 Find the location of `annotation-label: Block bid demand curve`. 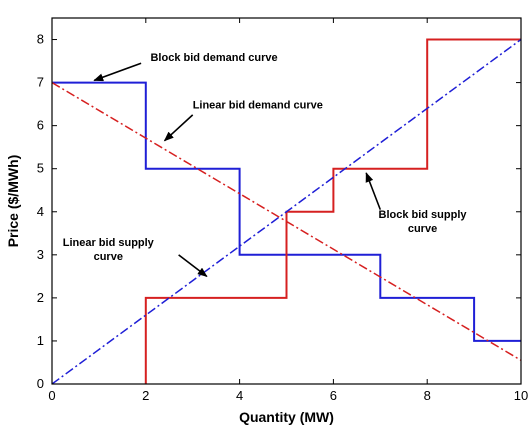

annotation-label: Block bid demand curve is located at coordinates (213, 58).